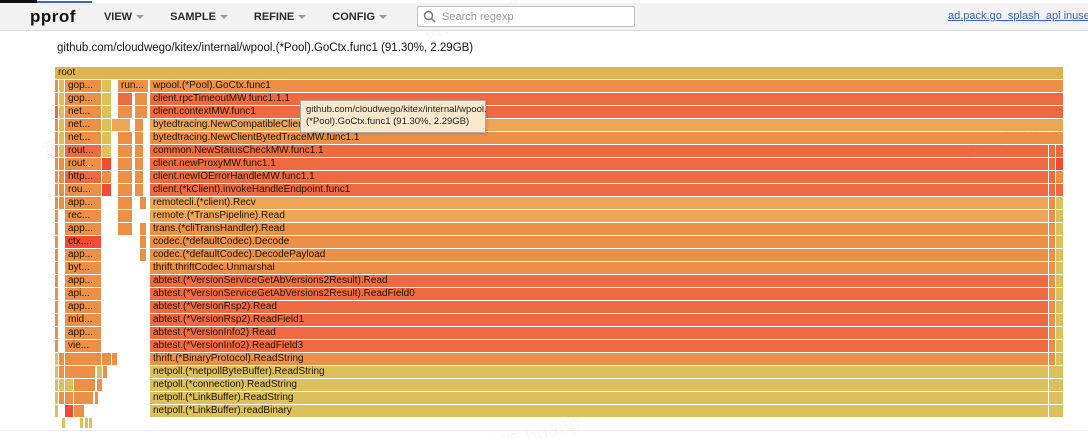 The image size is (1088, 439). What do you see at coordinates (199, 17) in the screenshot?
I see `menu-sample: SAMPLE` at bounding box center [199, 17].